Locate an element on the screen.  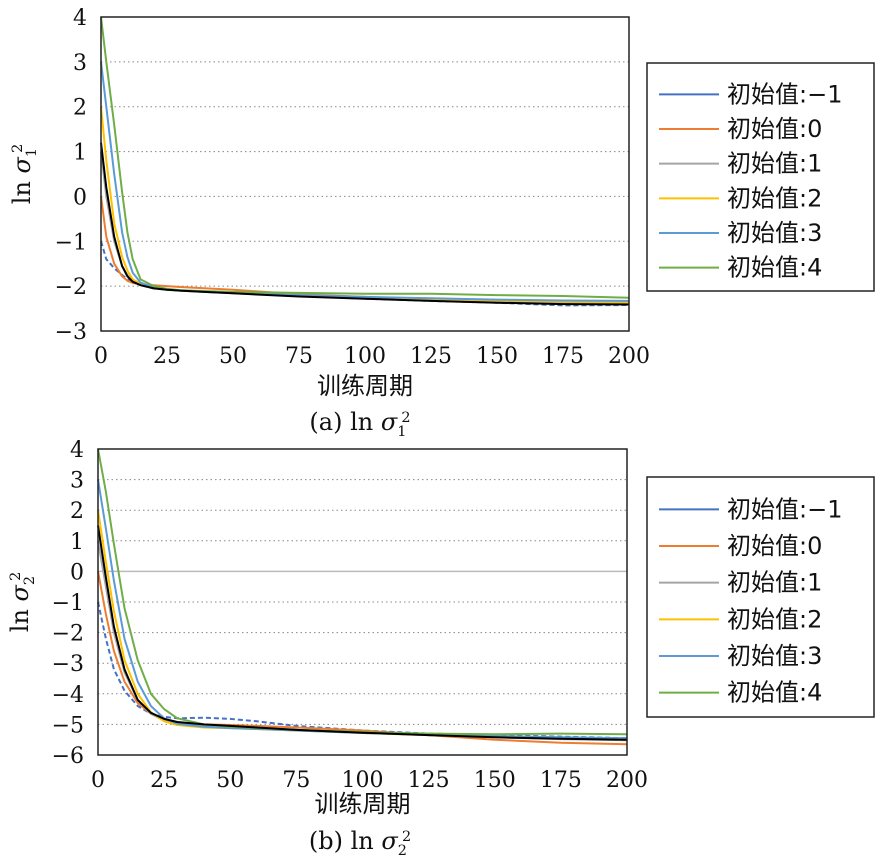
panel-caption: (b) ln σ22 is located at coordinates (360, 843).